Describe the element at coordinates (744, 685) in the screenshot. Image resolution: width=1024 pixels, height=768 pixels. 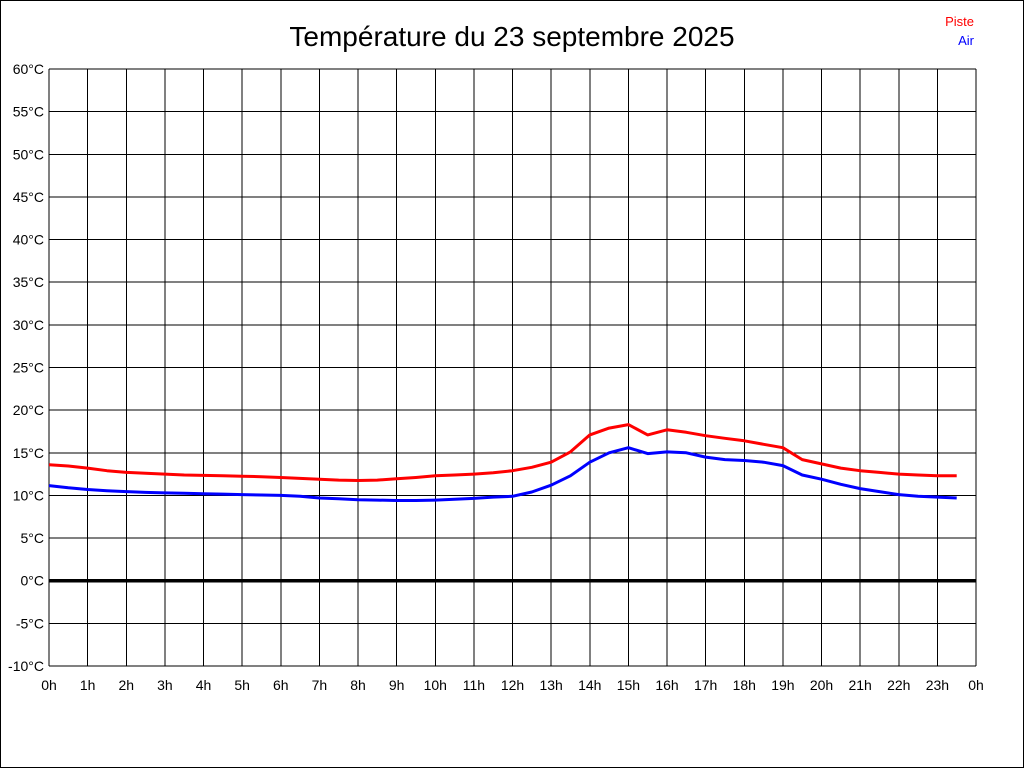
I see `x-tick-label: 18h` at that location.